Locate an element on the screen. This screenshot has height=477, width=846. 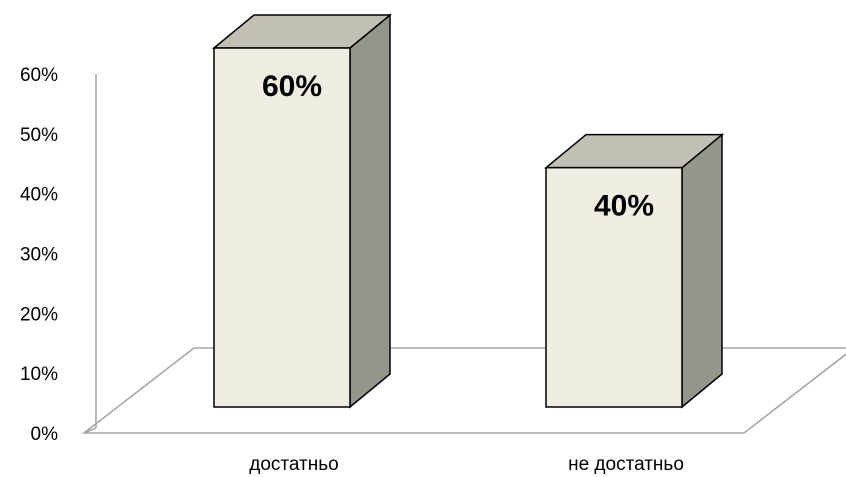
data-labels: 60% 40% is located at coordinates (458, 146).